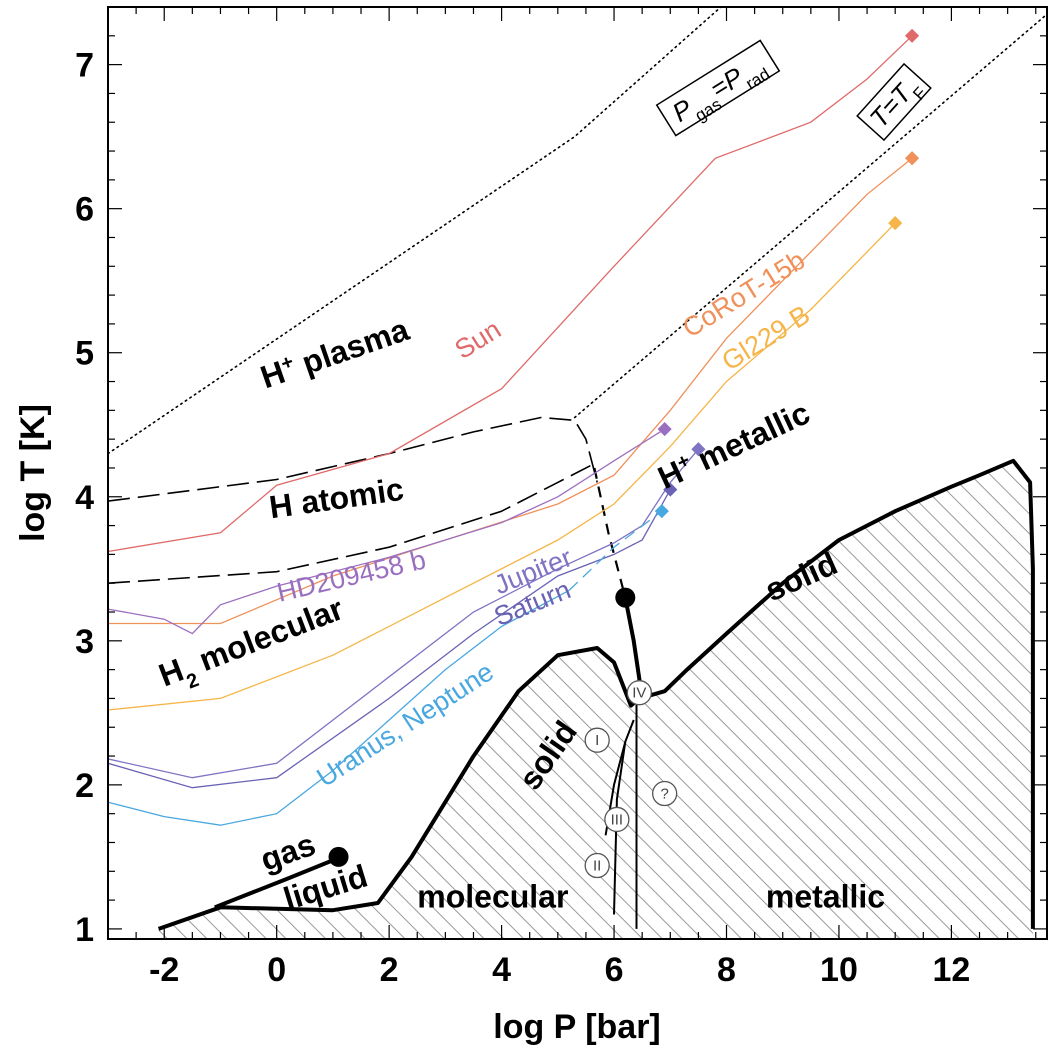 The width and height of the screenshot is (1051, 1048). What do you see at coordinates (912, 35) in the screenshot?
I see `series-end-marker-sun` at bounding box center [912, 35].